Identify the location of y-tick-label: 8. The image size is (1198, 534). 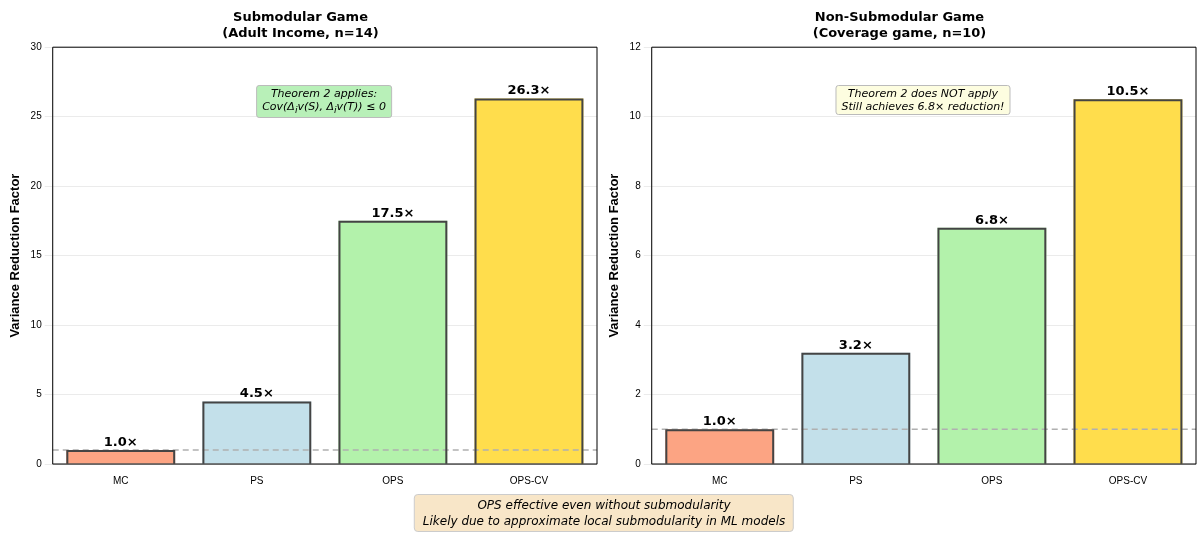
(638, 185).